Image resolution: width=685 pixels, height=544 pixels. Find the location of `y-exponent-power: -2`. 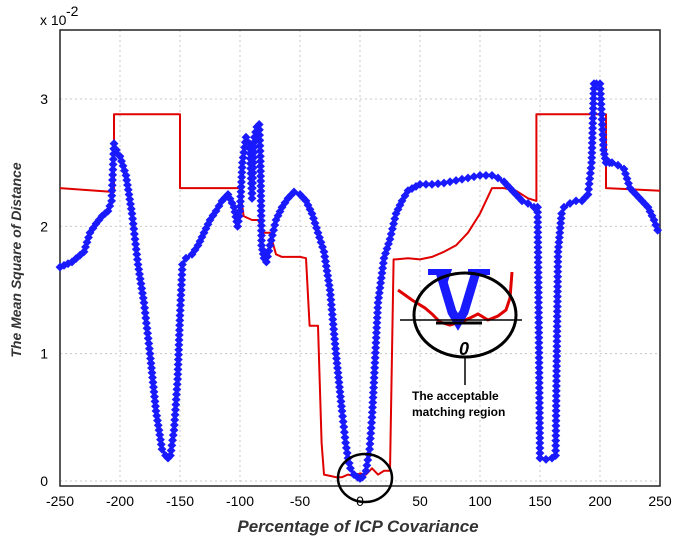

y-exponent-power: -2 is located at coordinates (72, 11).